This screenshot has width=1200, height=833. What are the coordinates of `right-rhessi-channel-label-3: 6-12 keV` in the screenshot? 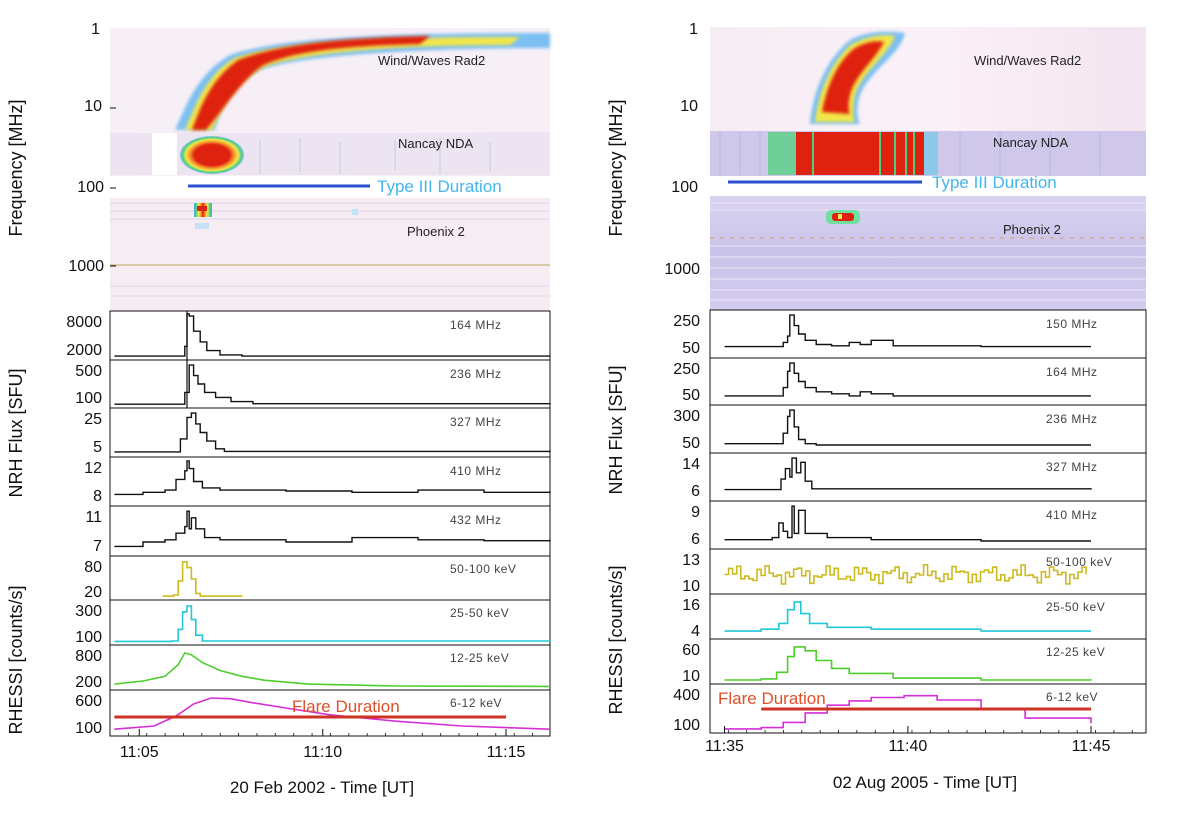 It's located at (1072, 697).